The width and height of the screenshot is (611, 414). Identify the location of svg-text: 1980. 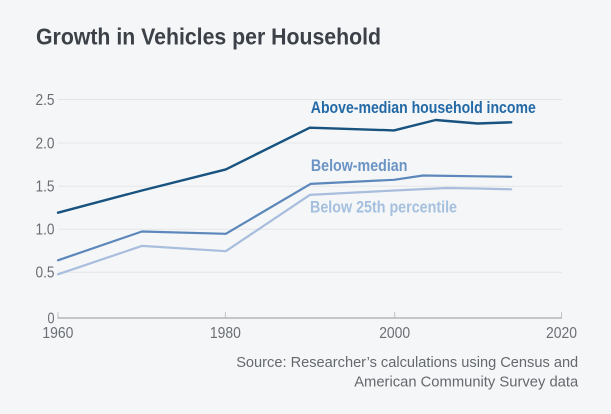
(225, 333).